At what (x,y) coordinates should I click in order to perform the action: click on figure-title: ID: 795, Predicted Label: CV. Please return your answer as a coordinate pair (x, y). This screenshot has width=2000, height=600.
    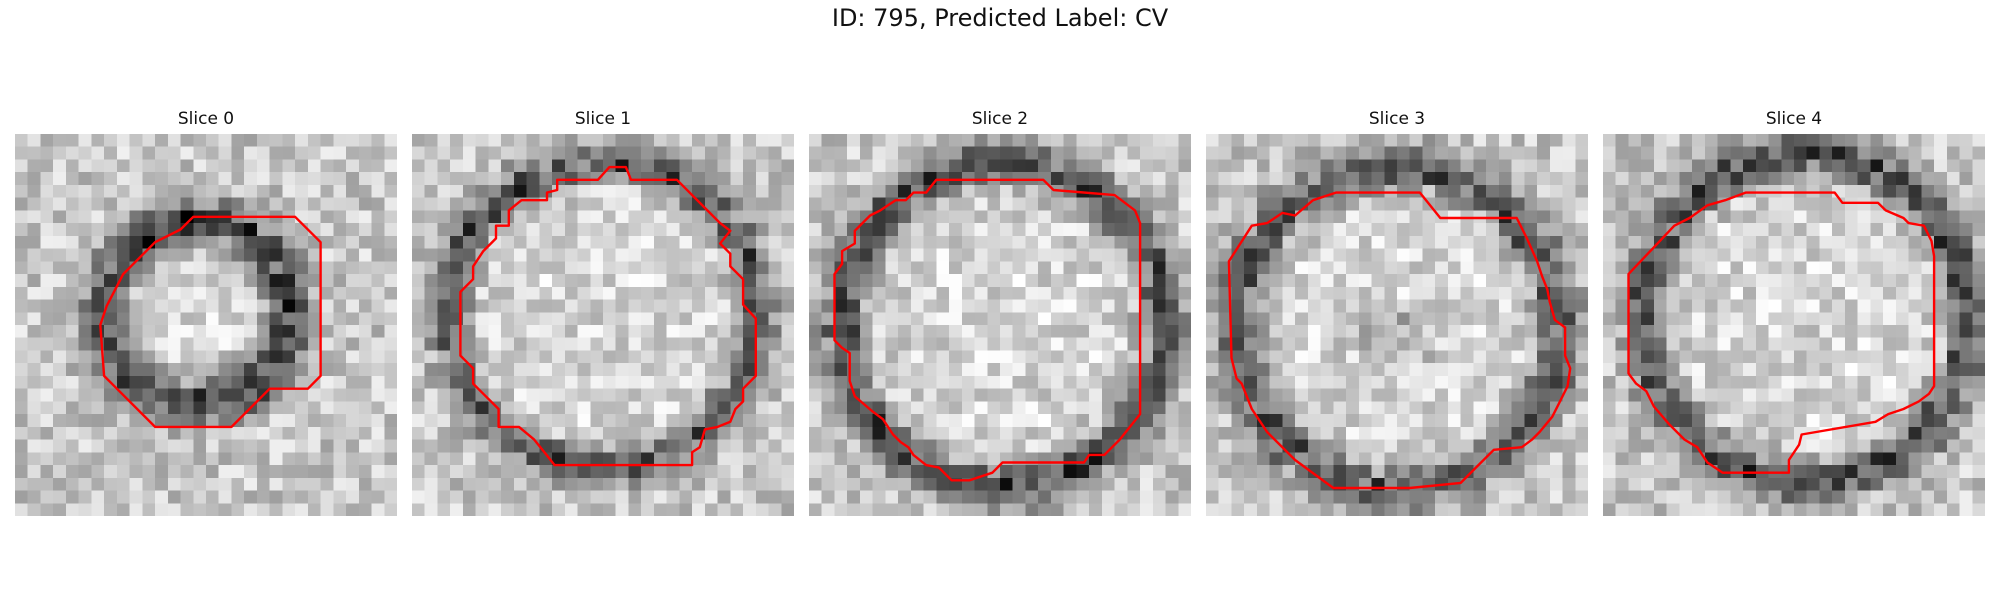
    Looking at the image, I should click on (1000, 18).